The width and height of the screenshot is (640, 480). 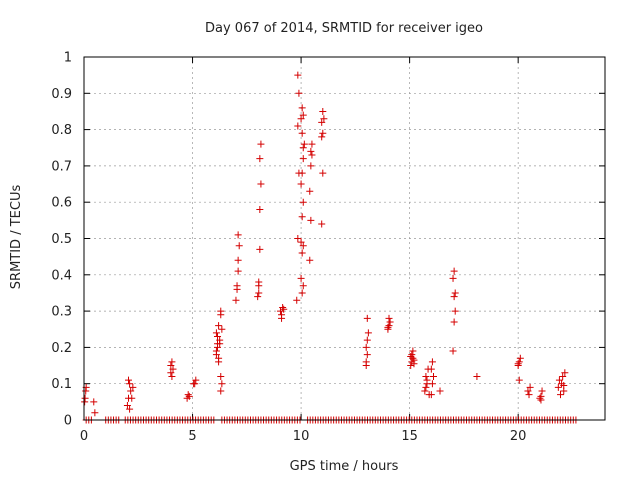 I want to click on x-tick-label: 0, so click(x=84, y=436).